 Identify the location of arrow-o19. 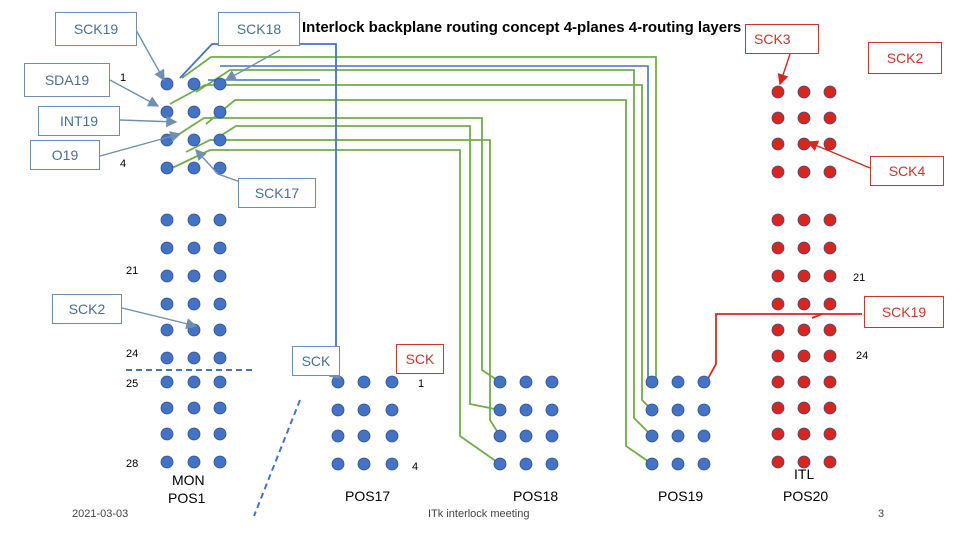
(140, 144).